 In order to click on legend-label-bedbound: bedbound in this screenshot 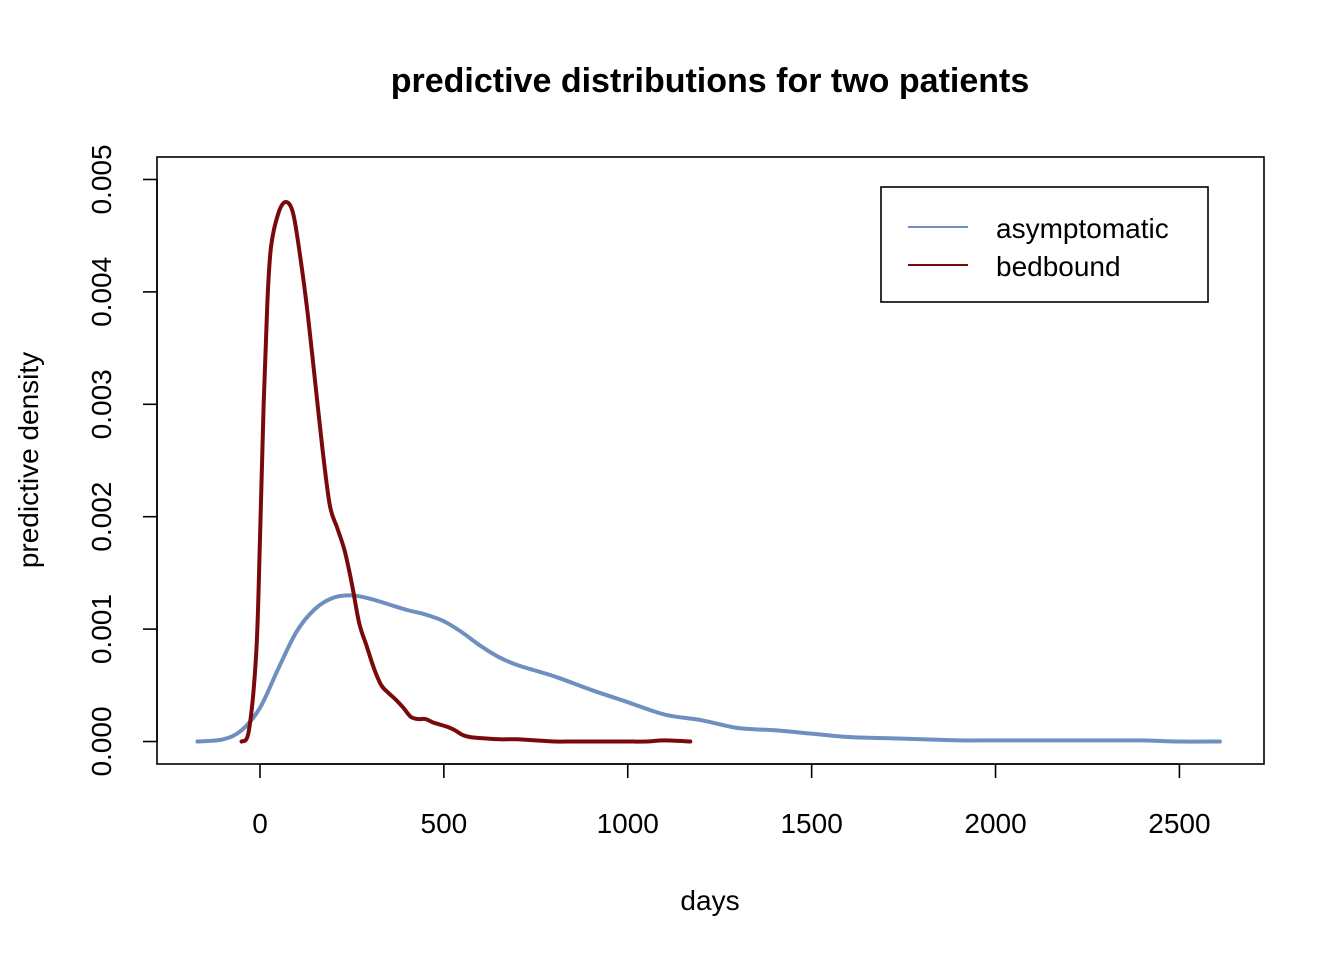, I will do `click(1058, 266)`.